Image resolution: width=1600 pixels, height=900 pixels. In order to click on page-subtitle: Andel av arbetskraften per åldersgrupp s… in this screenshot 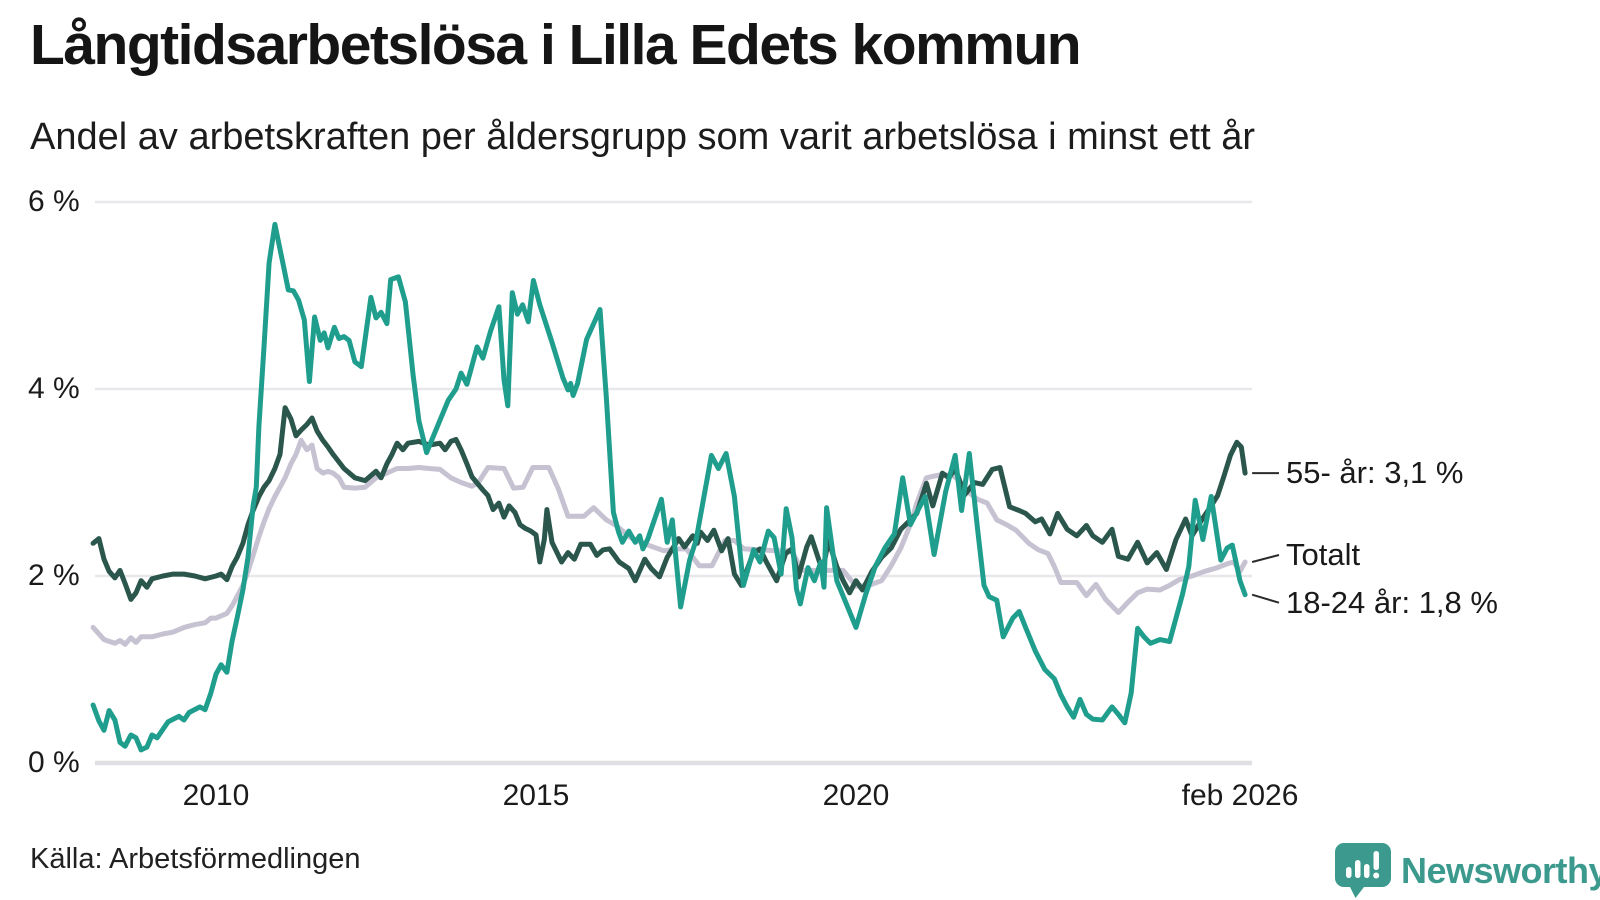, I will do `click(643, 137)`.